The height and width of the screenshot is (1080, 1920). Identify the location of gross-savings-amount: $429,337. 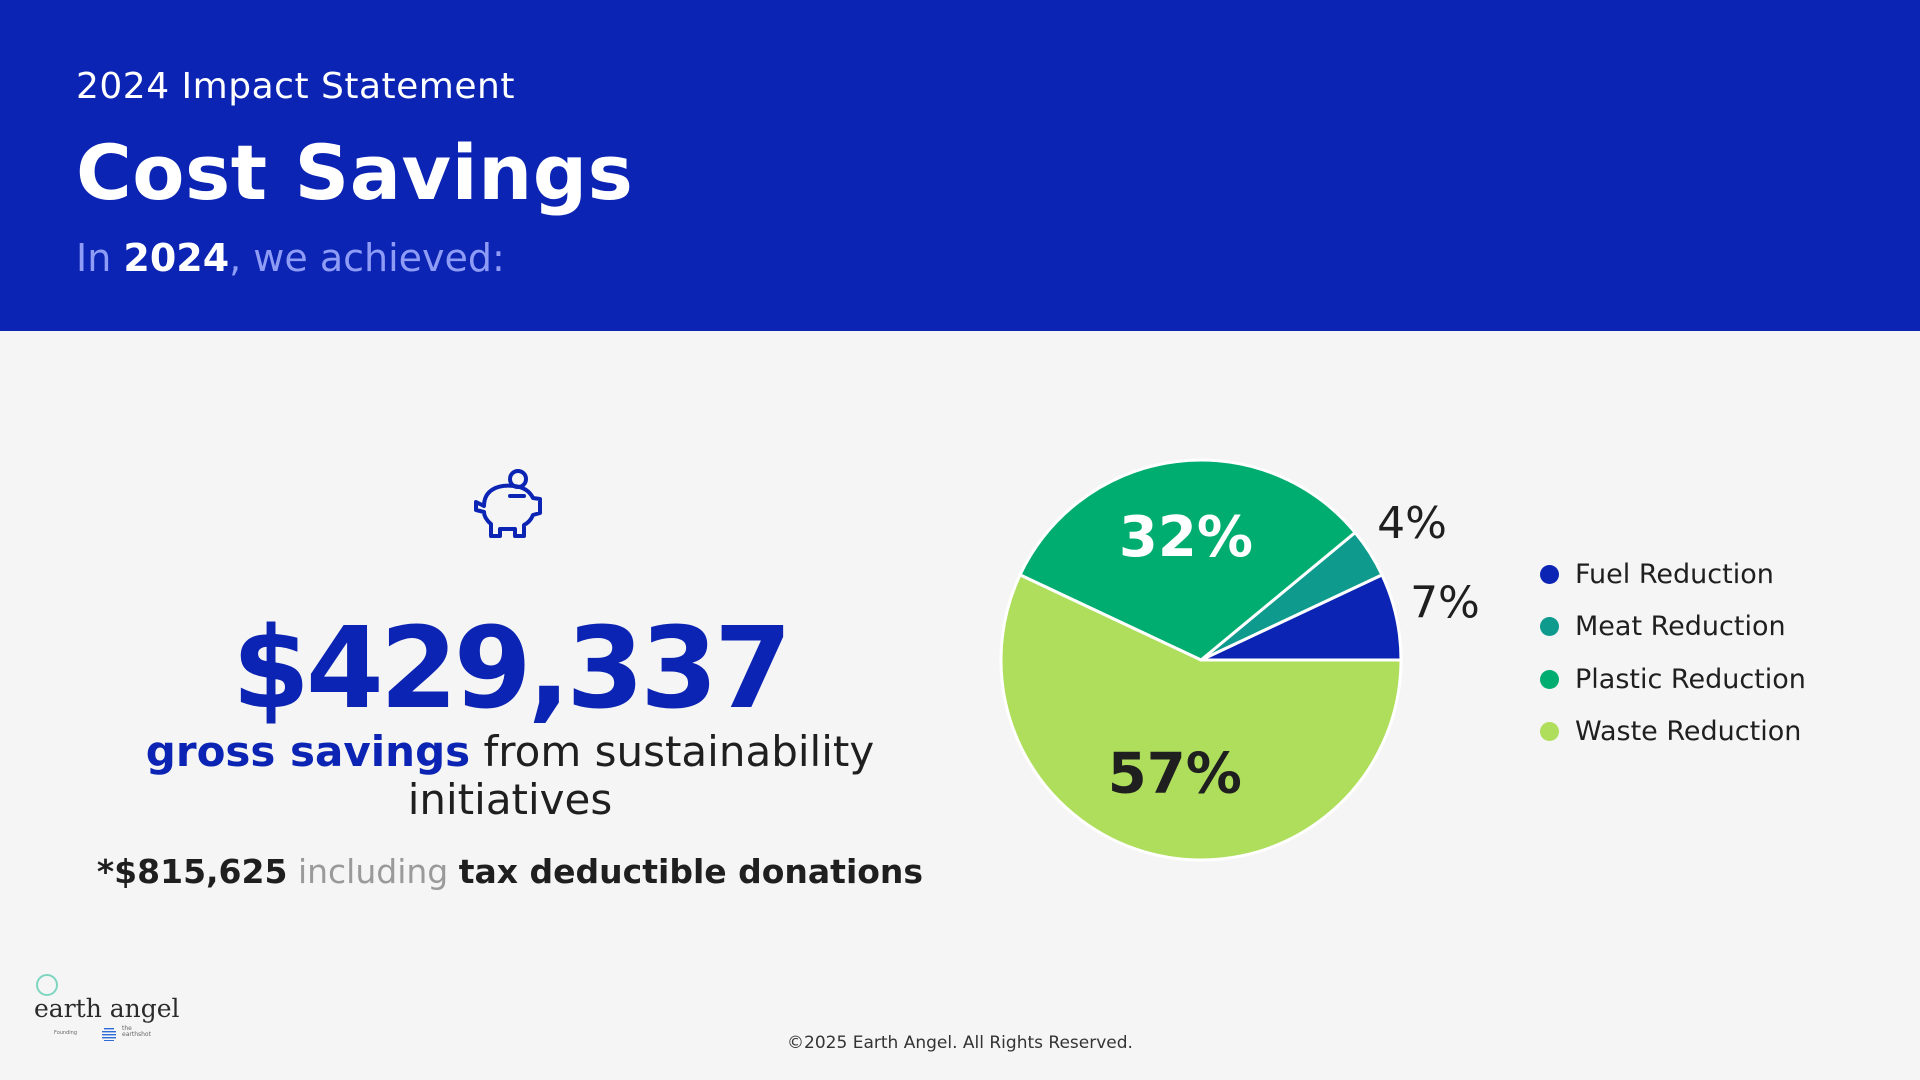
(511, 669).